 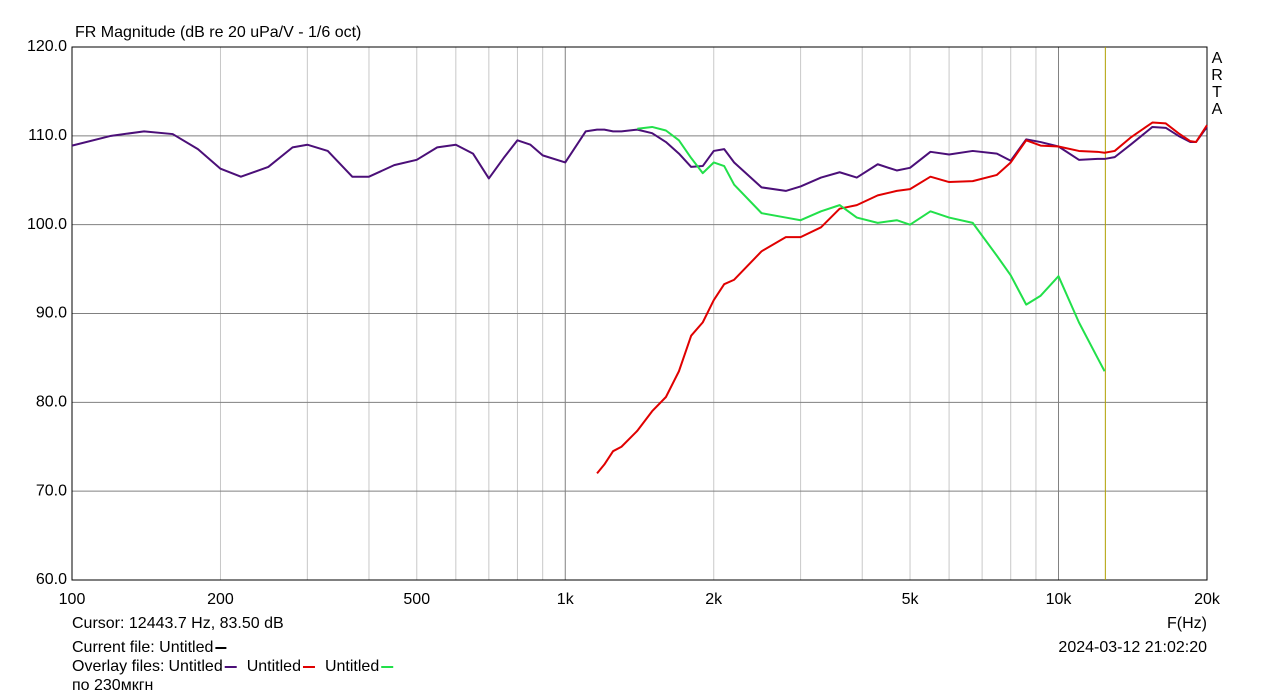 What do you see at coordinates (1217, 84) in the screenshot?
I see `brand: ARTA` at bounding box center [1217, 84].